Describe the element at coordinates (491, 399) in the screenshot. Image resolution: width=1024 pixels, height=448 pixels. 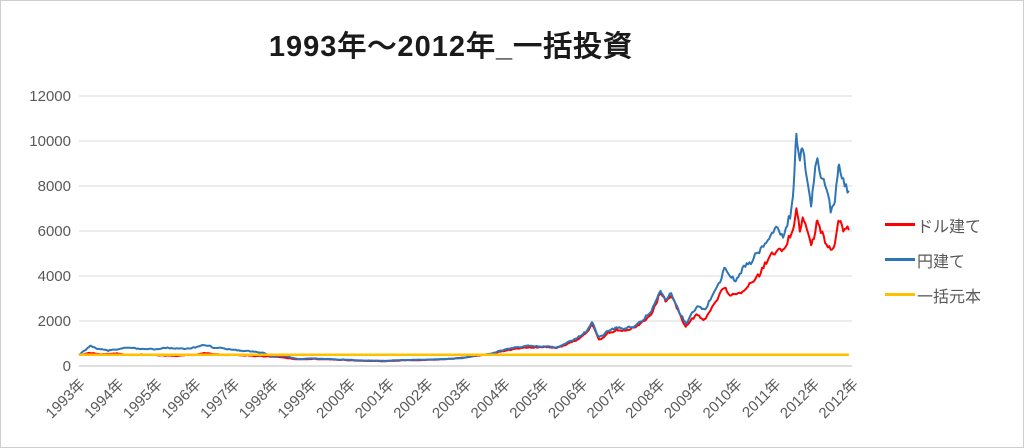
I see `x-axis-tick-label: 2004年` at that location.